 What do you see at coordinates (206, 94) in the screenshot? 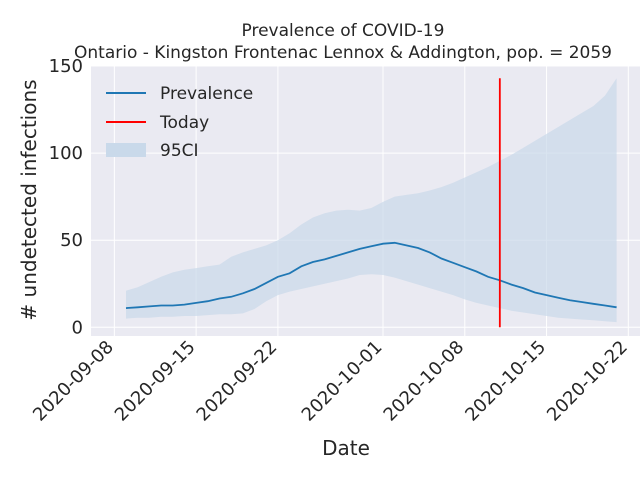
I see `legend-label-prevalence: Prevalence` at bounding box center [206, 94].